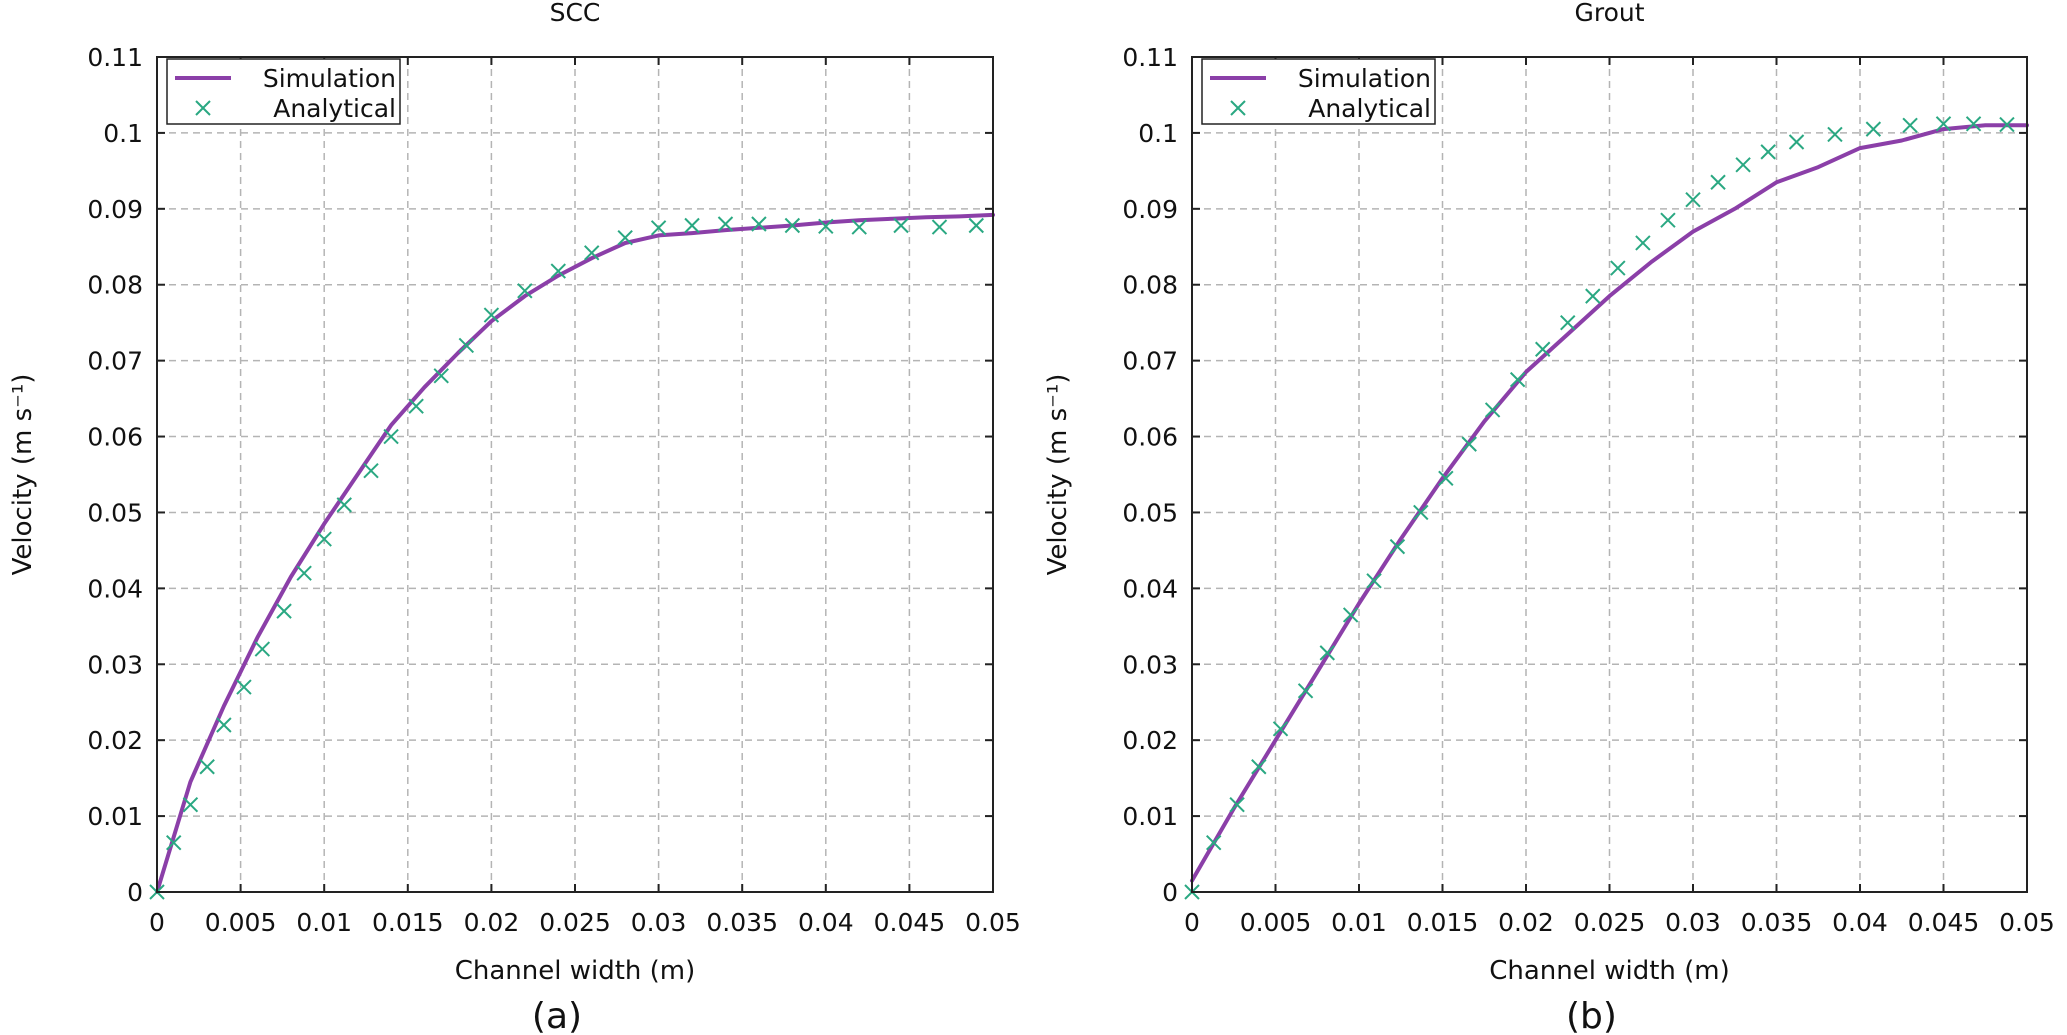 This screenshot has width=2067, height=1035. Describe the element at coordinates (1158, 133) in the screenshot. I see `y-tick-label: 0.1` at that location.